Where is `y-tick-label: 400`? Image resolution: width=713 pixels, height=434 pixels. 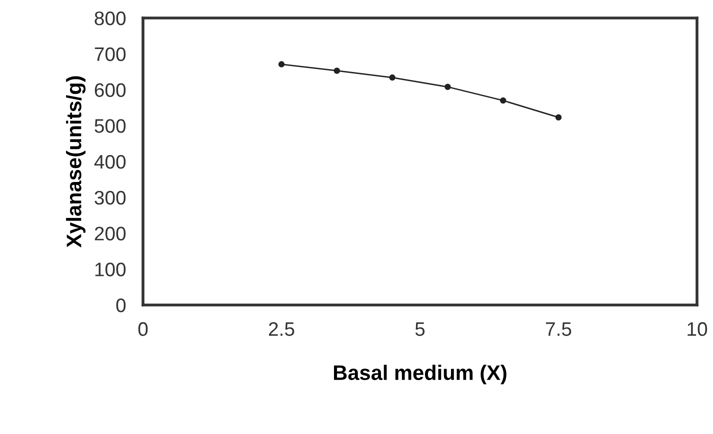 y-tick-label: 400 is located at coordinates (110, 161).